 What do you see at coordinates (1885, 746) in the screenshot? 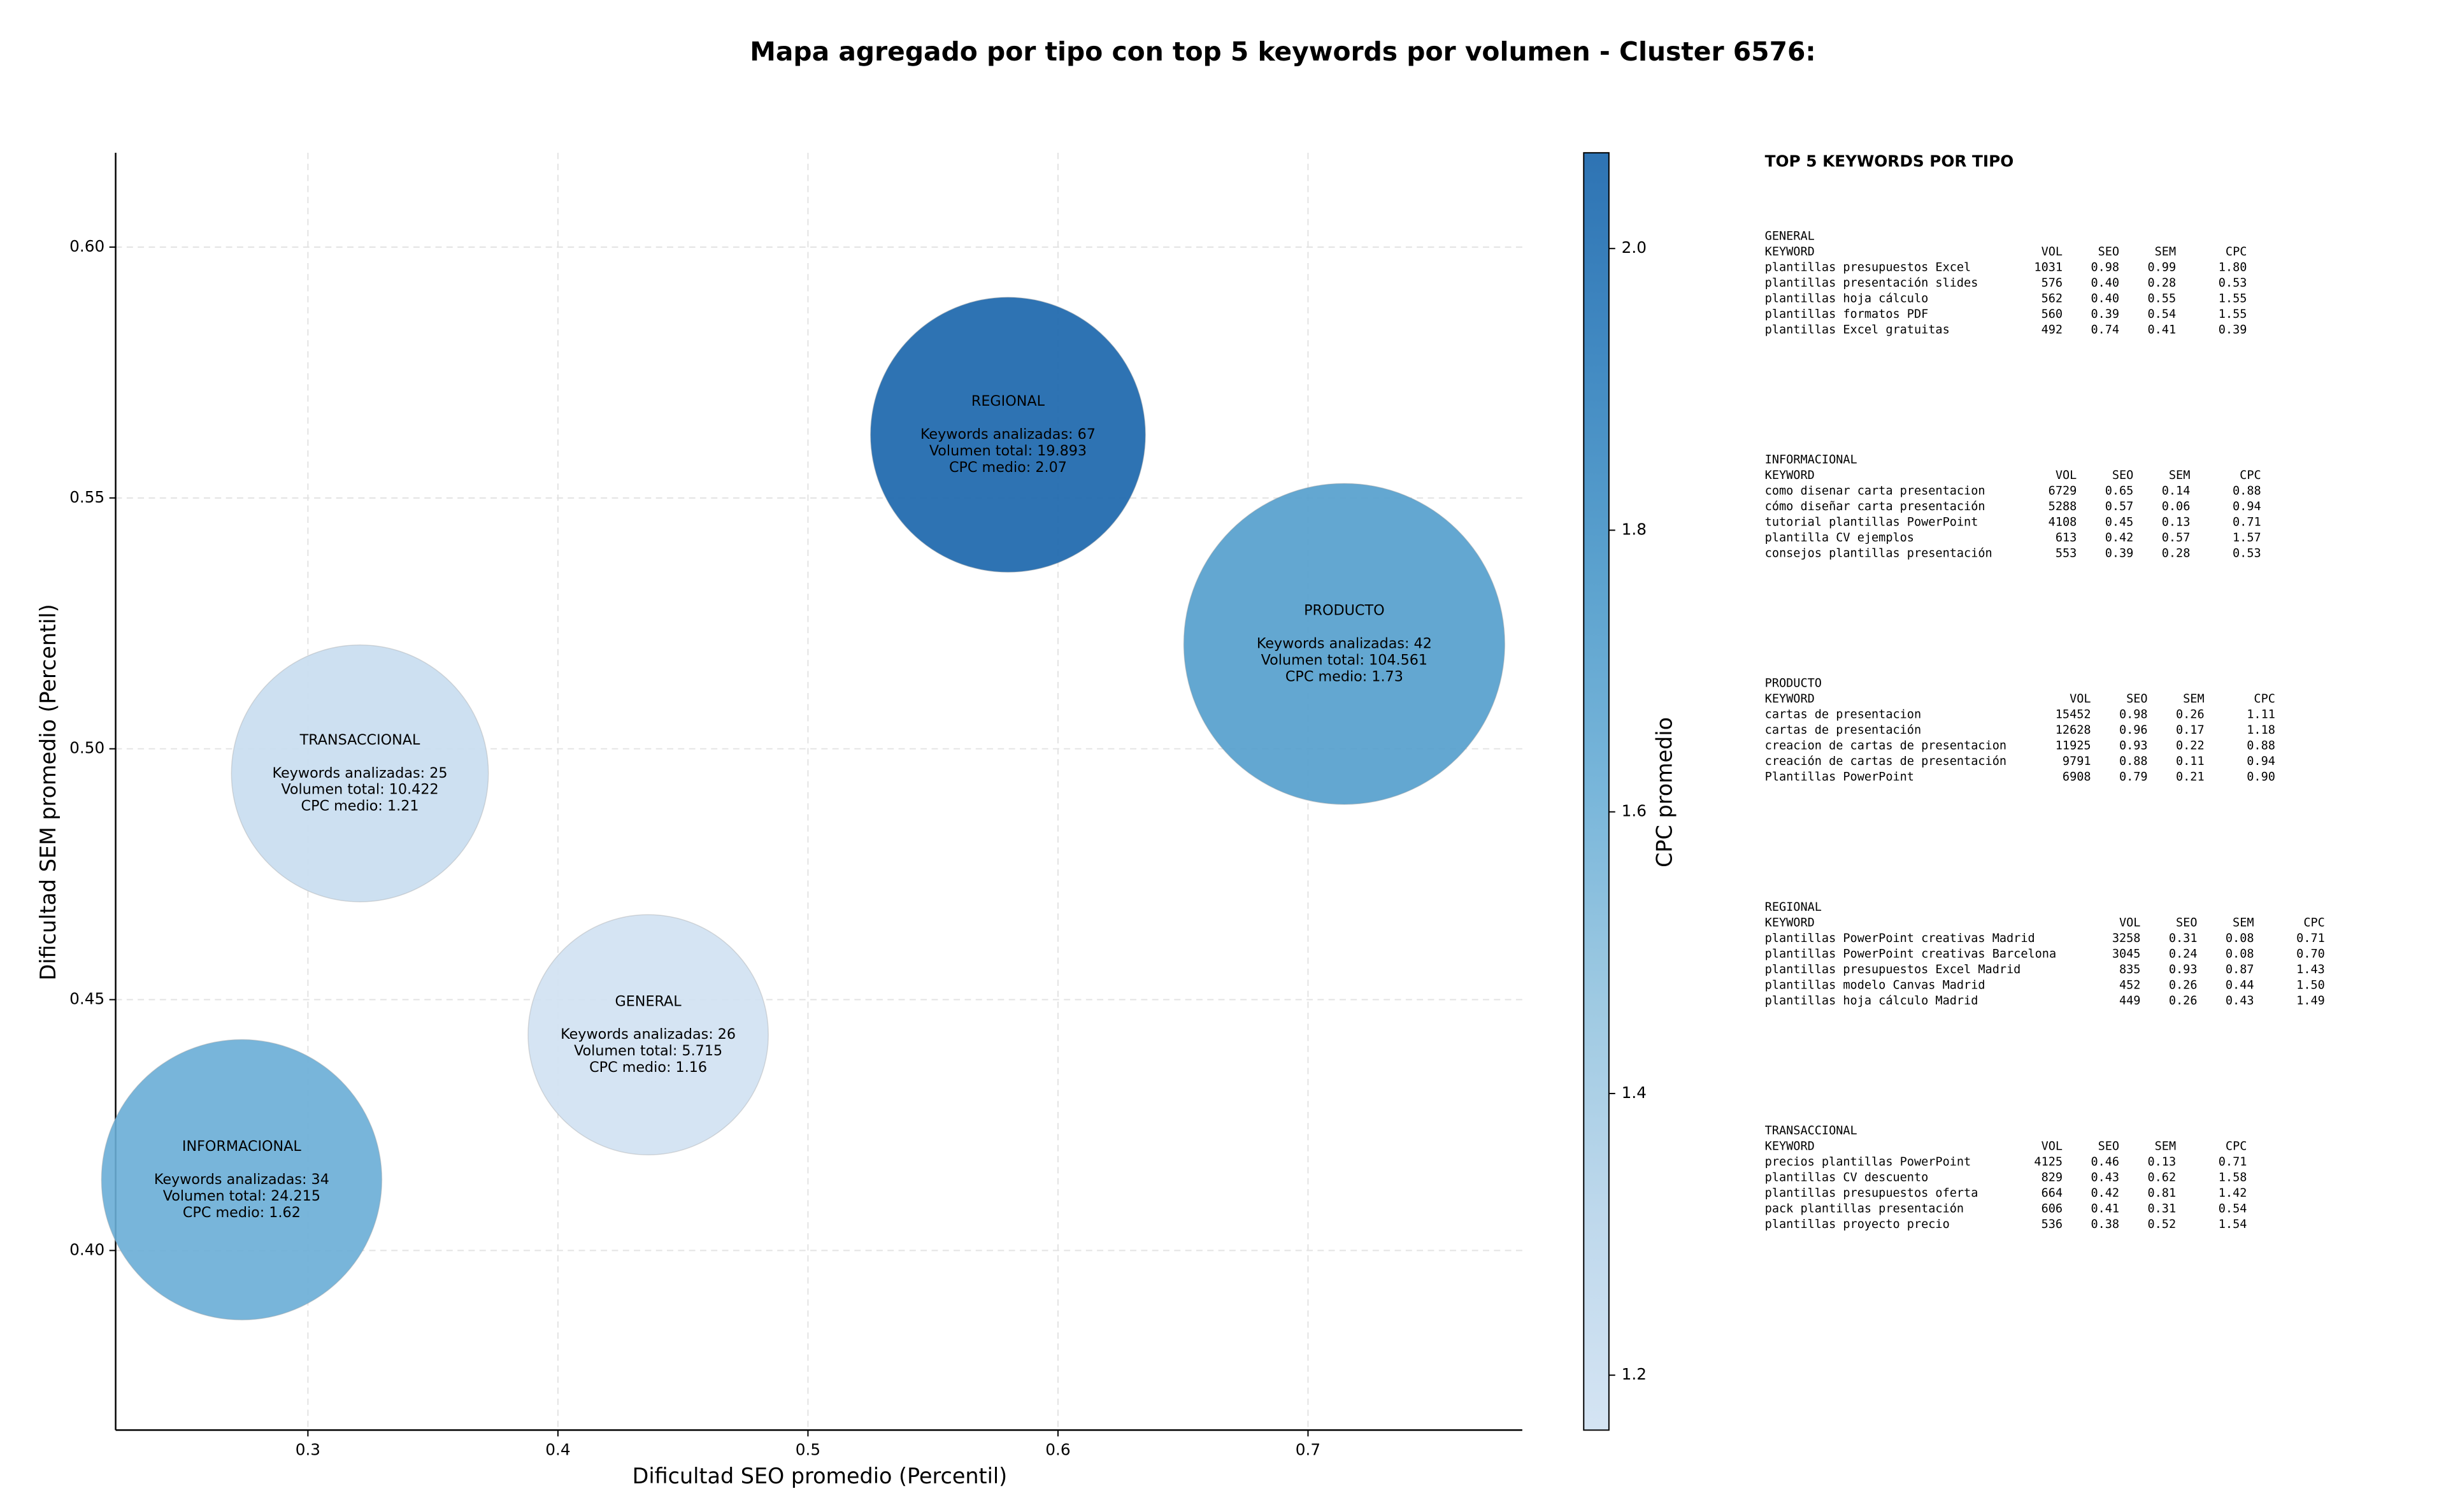
I see `table-cell: creacion de cartas de presentacion` at bounding box center [1885, 746].